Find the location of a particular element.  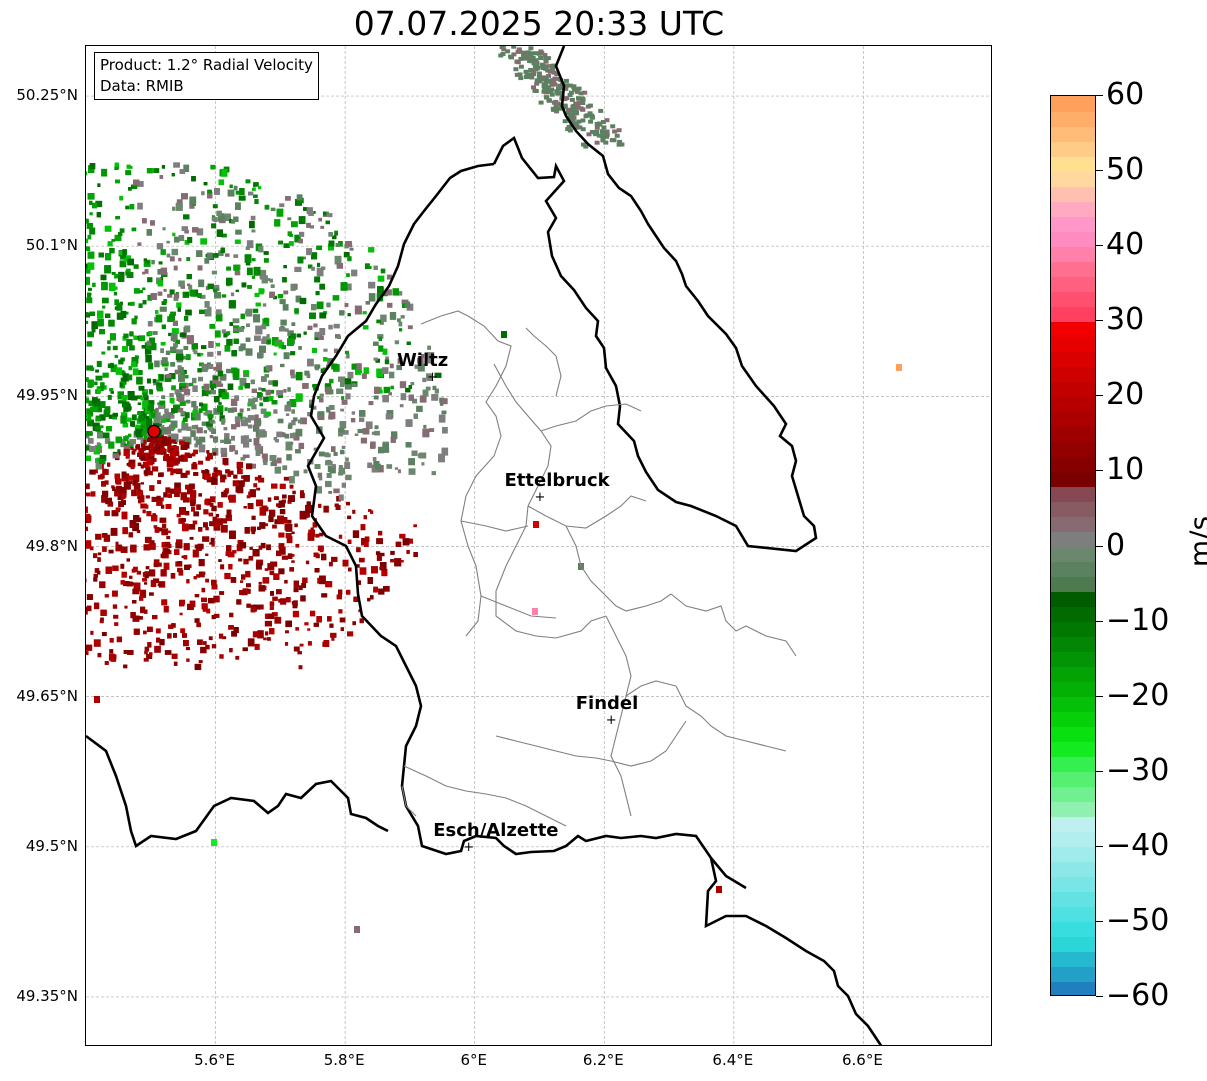

map-title: 07.07.2025 20:33 UTC is located at coordinates (539, 23).